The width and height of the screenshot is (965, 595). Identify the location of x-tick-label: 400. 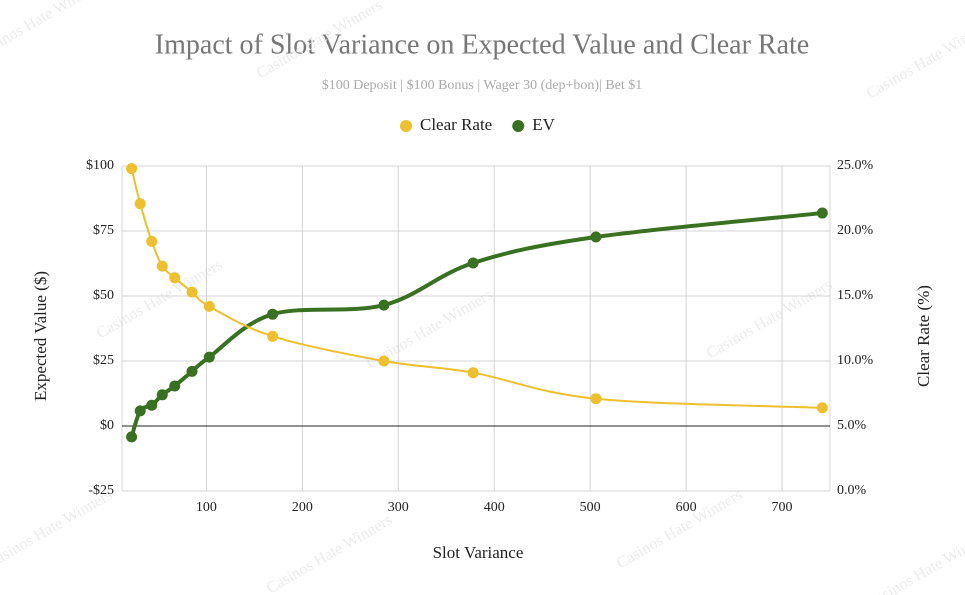
(494, 507).